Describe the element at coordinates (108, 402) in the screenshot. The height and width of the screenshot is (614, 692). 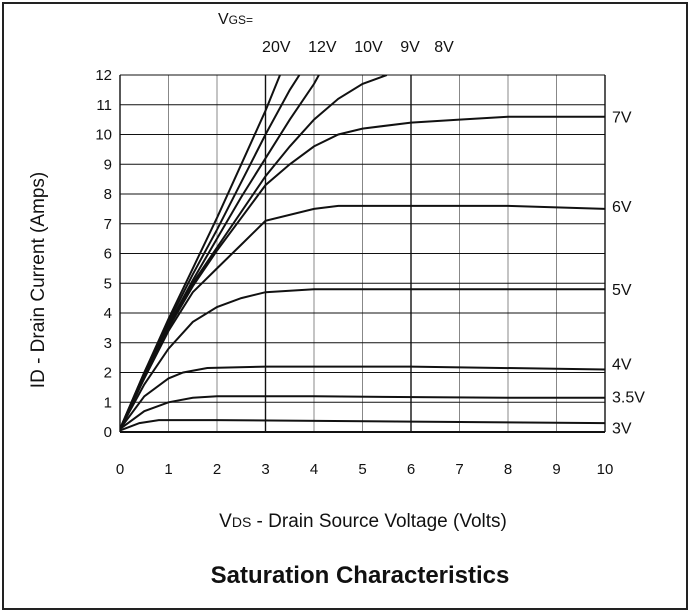
I see `y-tick-label: 1` at that location.